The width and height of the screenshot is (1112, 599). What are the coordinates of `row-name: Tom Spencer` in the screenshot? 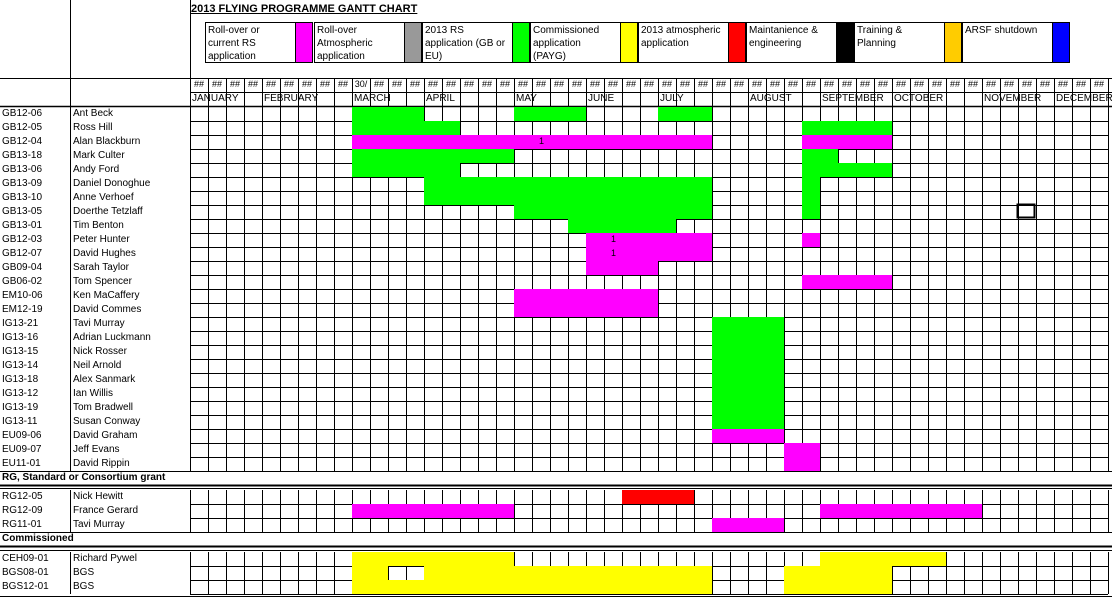 It's located at (102, 281).